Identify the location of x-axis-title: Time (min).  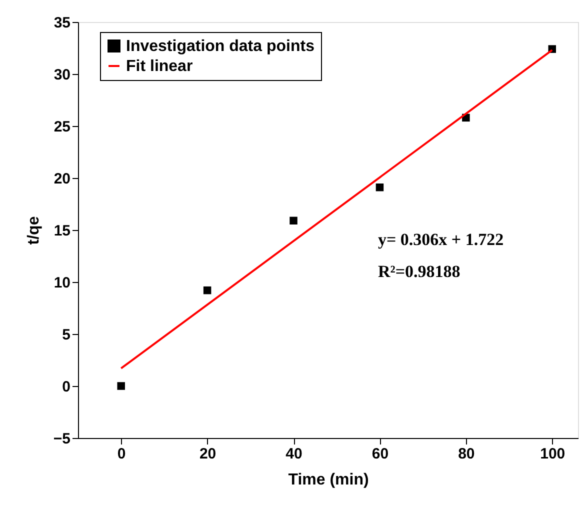
(328, 480).